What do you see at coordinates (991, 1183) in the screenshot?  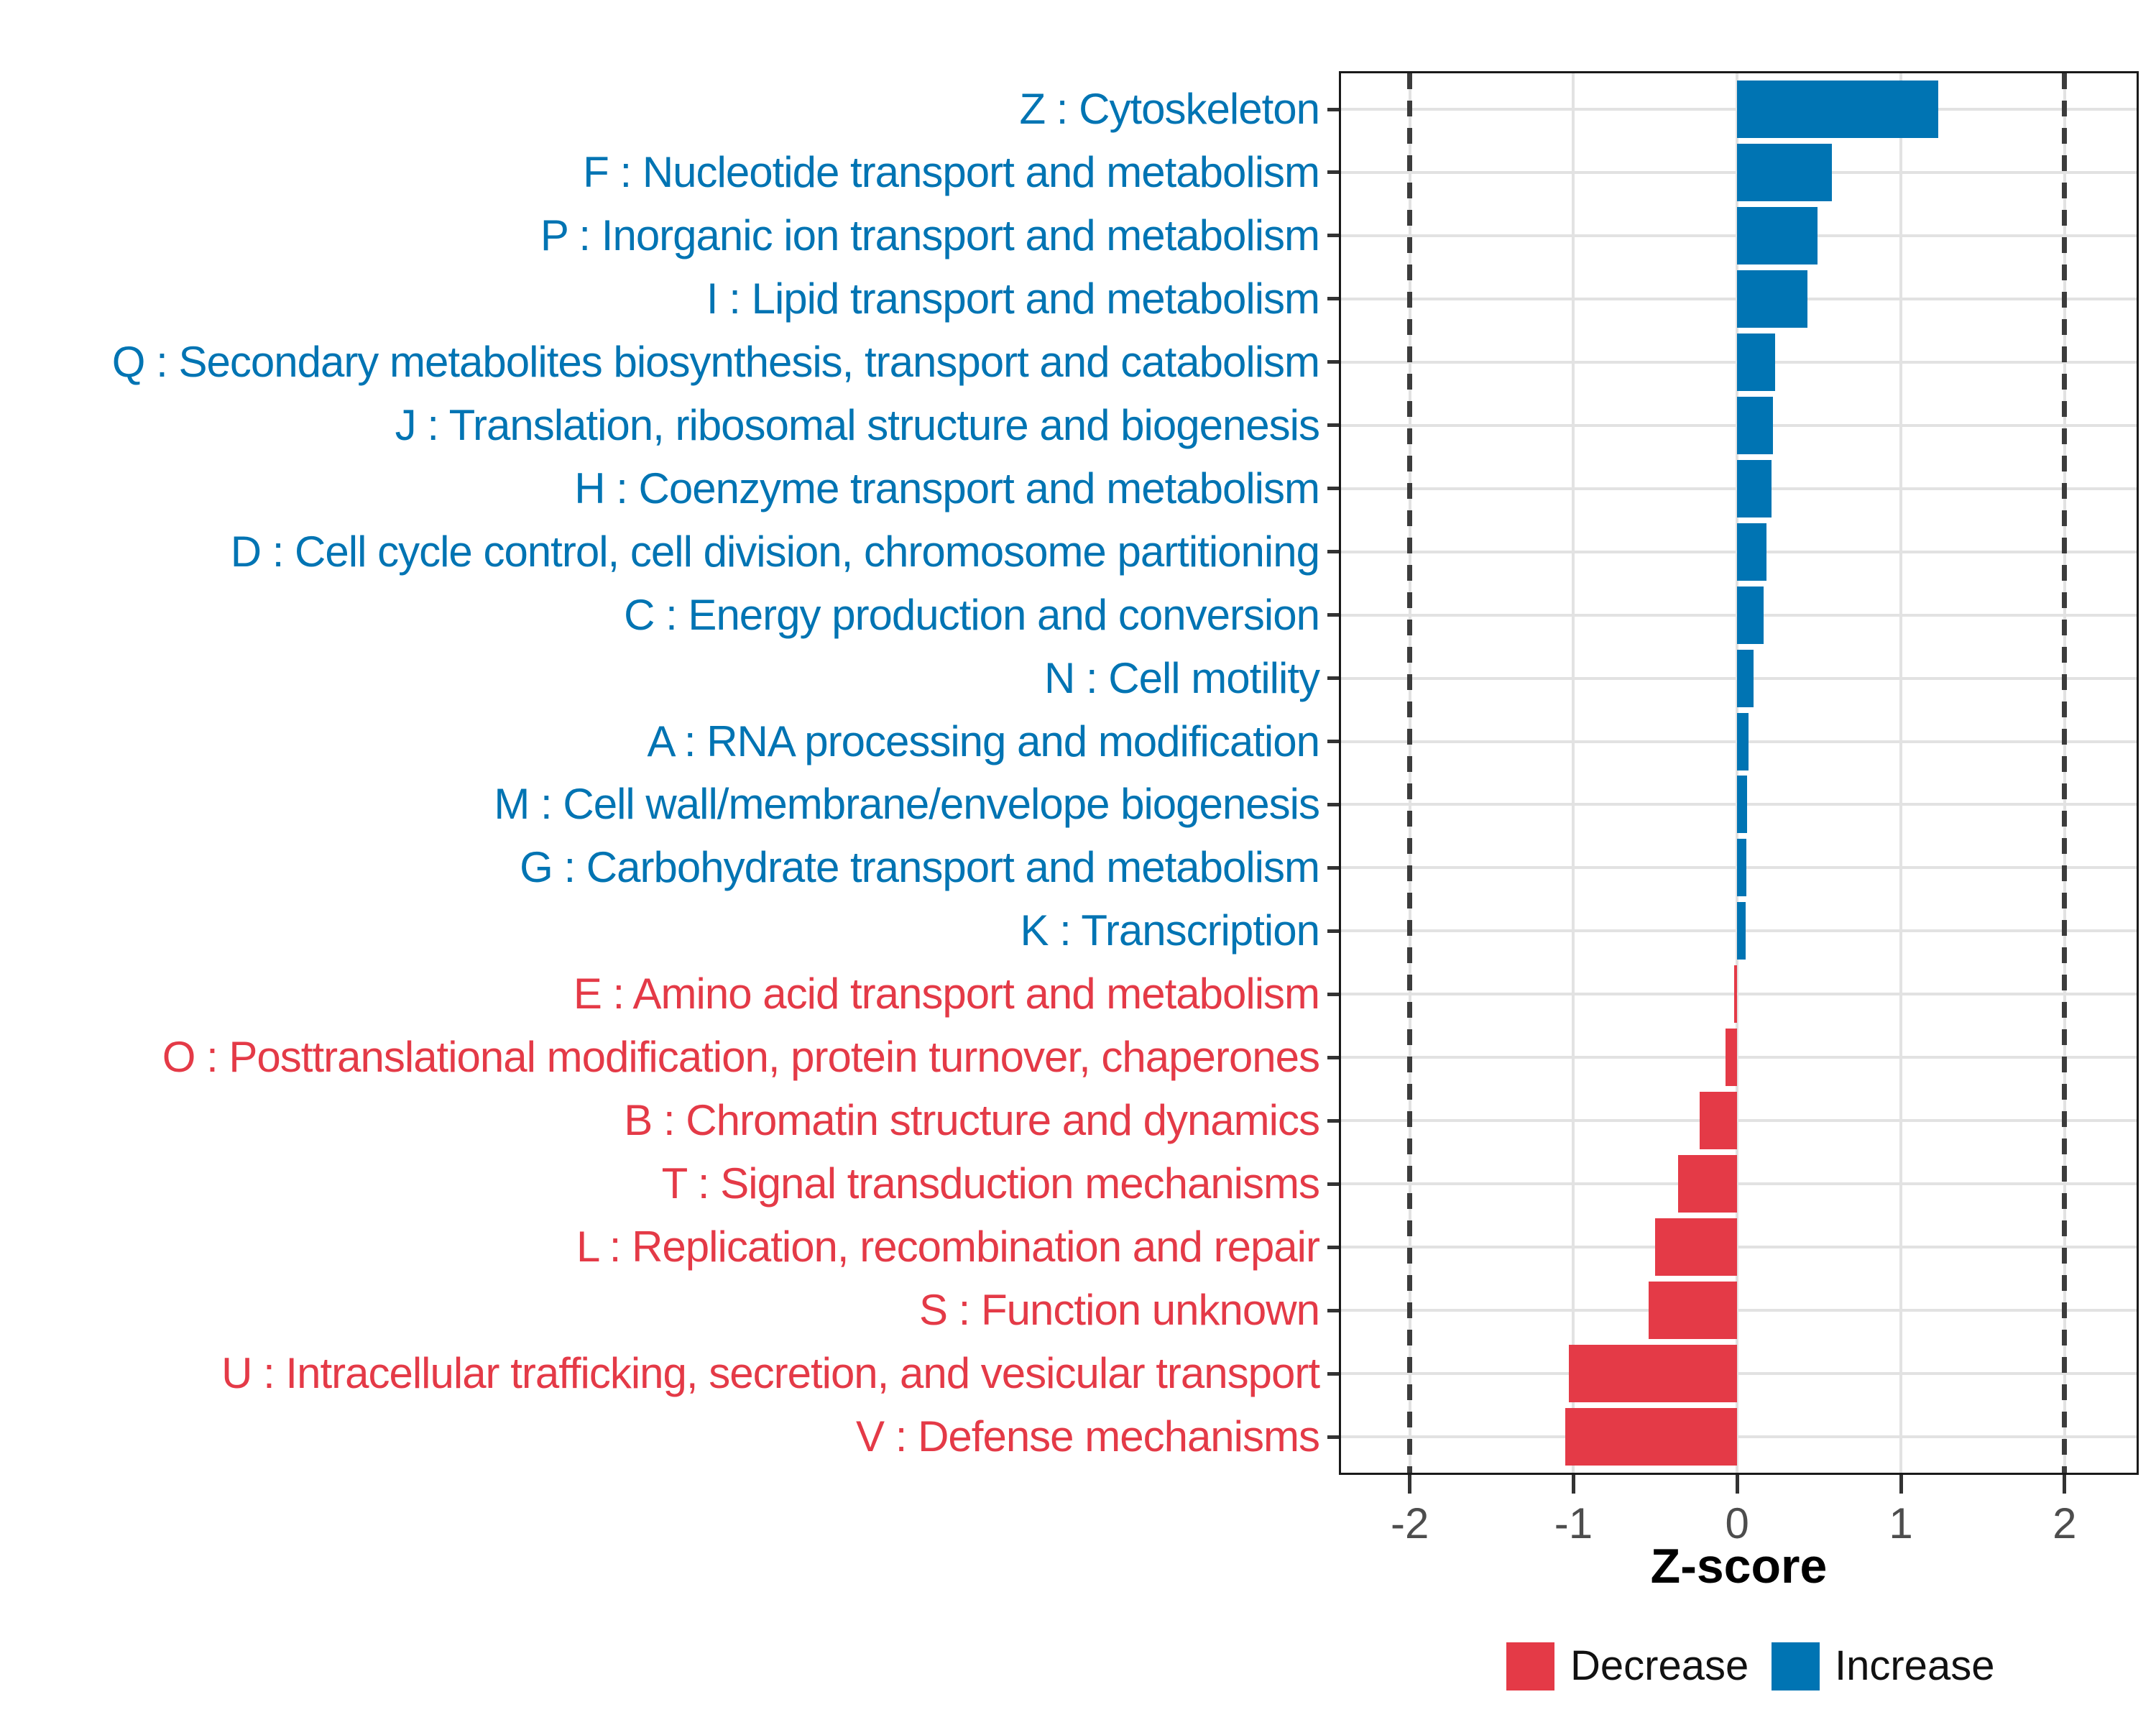 I see `category-label: T : Signal transduction mechanisms` at bounding box center [991, 1183].